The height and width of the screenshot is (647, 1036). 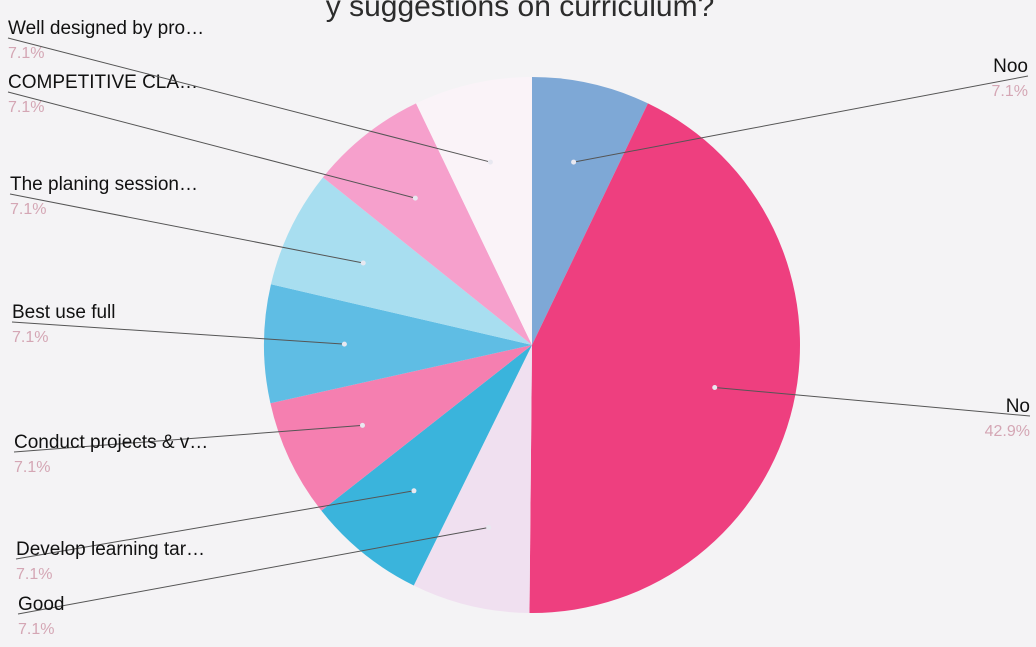 What do you see at coordinates (474, 211) in the screenshot?
I see `pie-slice-well-designed-by-pro` at bounding box center [474, 211].